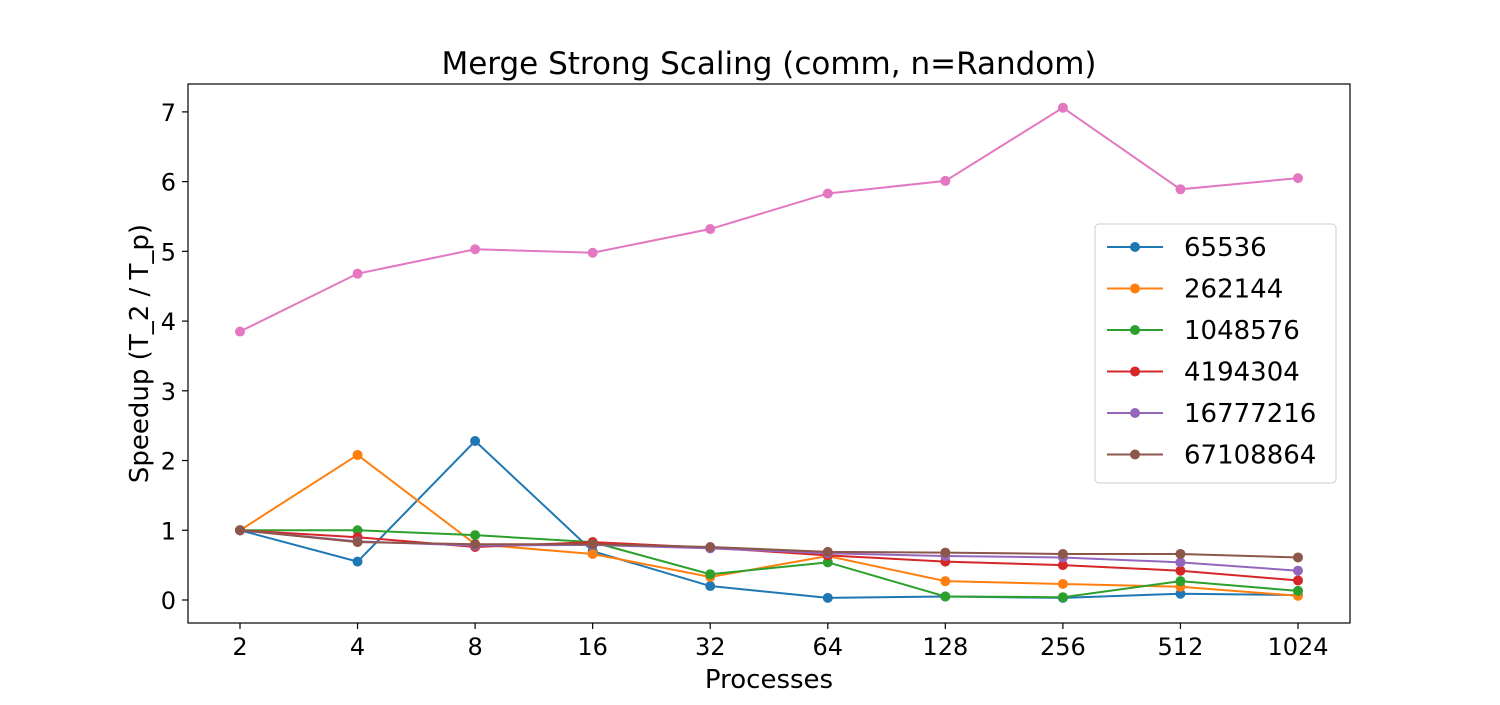 This screenshot has width=1500, height=705. Describe the element at coordinates (1250, 414) in the screenshot. I see `legend-label: 16777216` at that location.